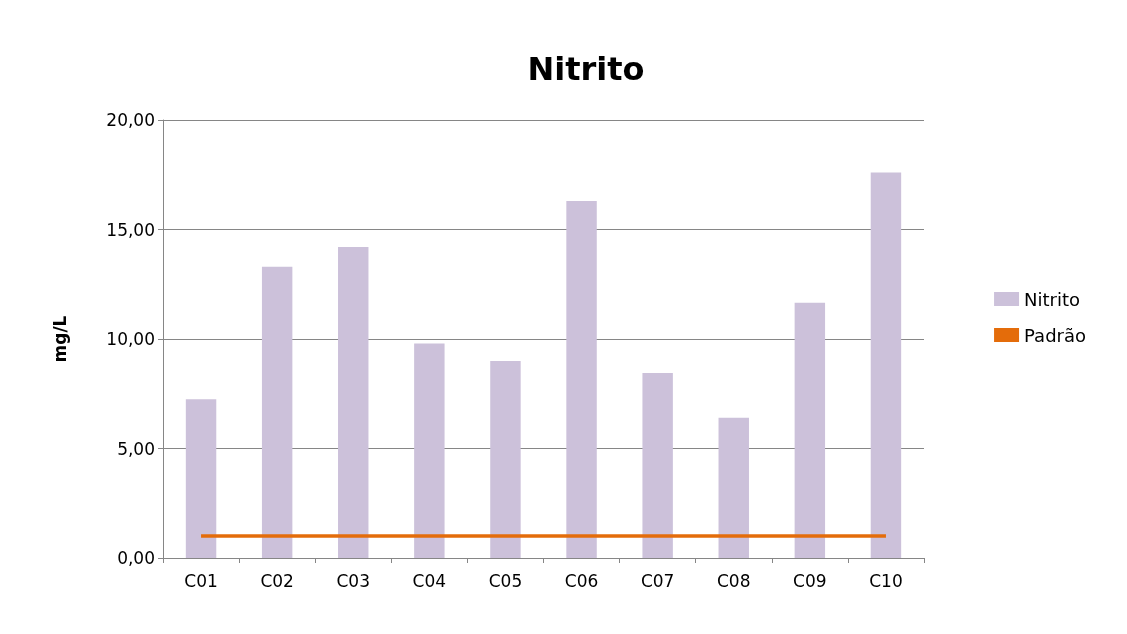  What do you see at coordinates (733, 580) in the screenshot?
I see `x-tick-label: C08` at bounding box center [733, 580].